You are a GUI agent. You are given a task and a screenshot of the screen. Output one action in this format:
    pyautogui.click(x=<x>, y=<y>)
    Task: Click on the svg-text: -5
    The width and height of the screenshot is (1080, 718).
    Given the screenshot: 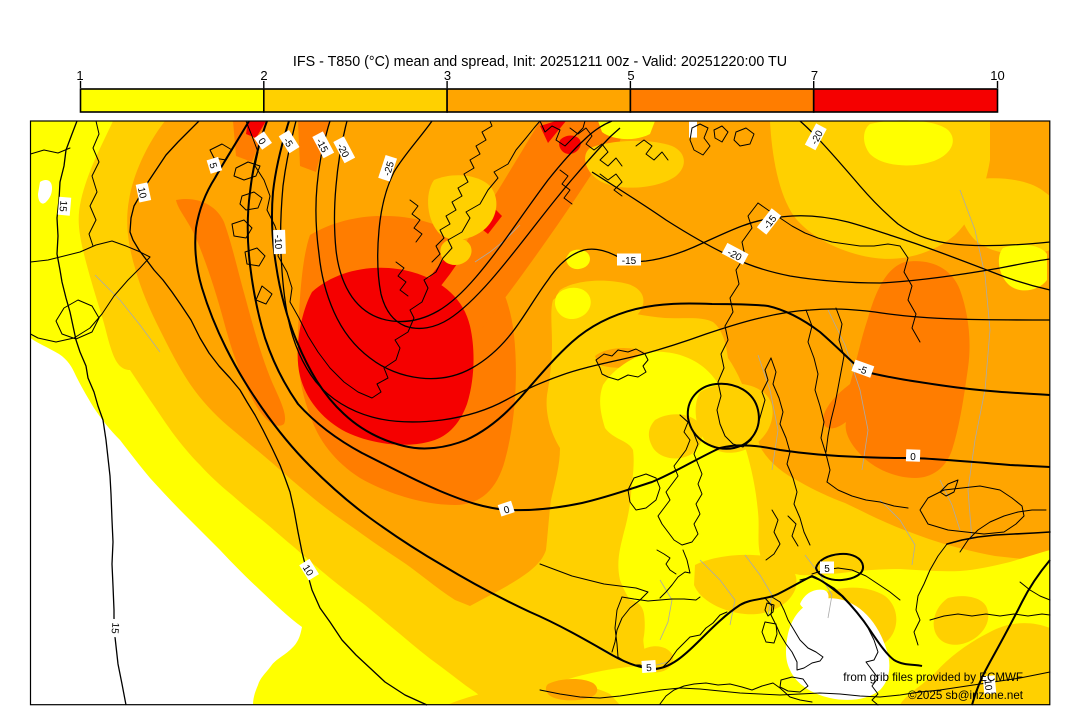 What is the action you would take?
    pyautogui.click(x=862, y=371)
    